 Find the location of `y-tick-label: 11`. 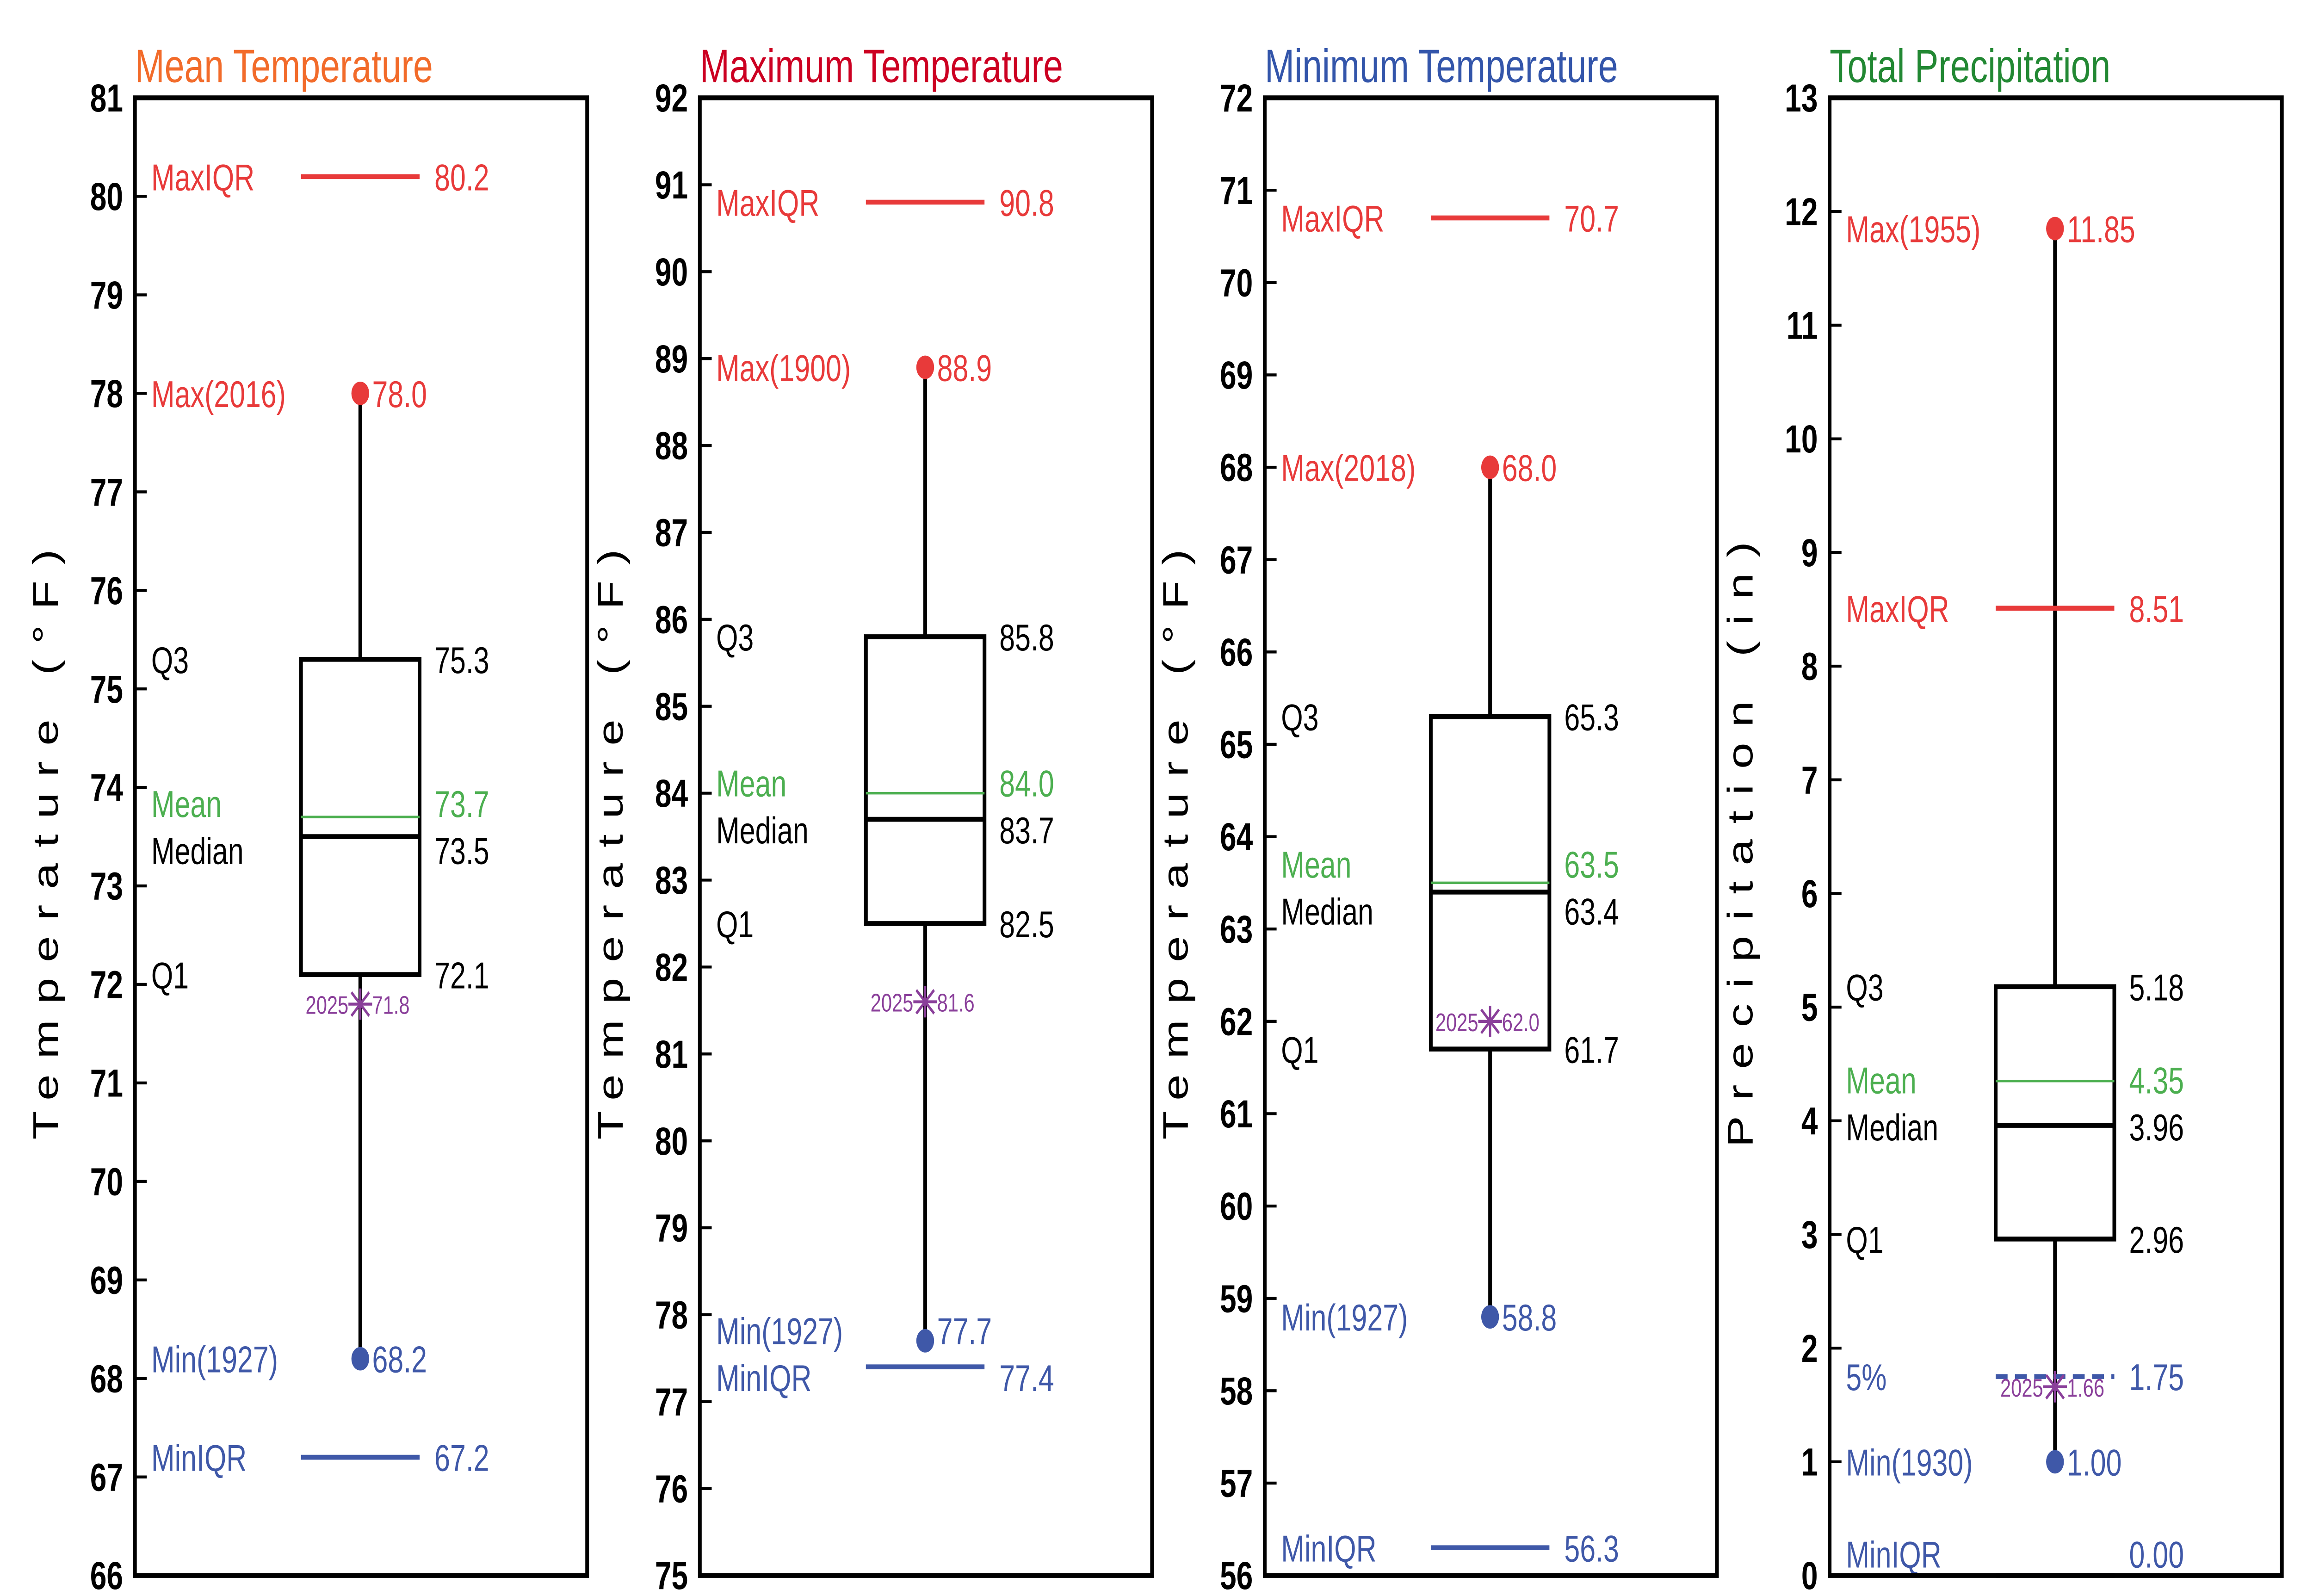

y-tick-label: 11 is located at coordinates (1802, 325).